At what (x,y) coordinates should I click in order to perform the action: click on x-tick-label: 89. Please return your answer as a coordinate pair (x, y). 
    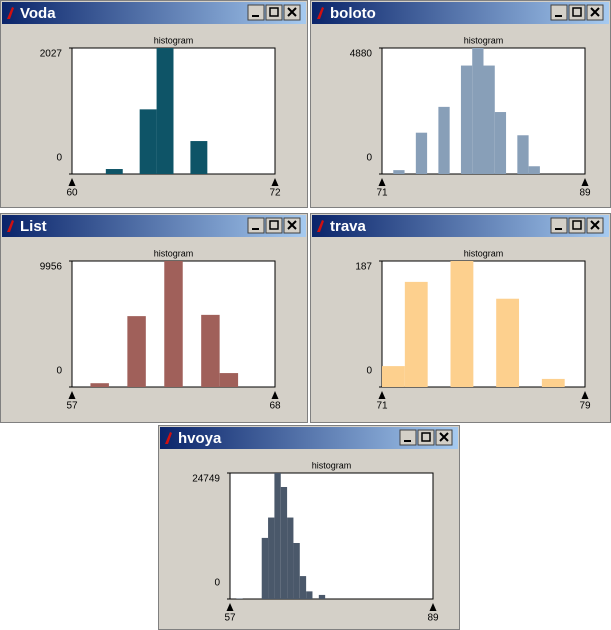
    Looking at the image, I should click on (433, 618).